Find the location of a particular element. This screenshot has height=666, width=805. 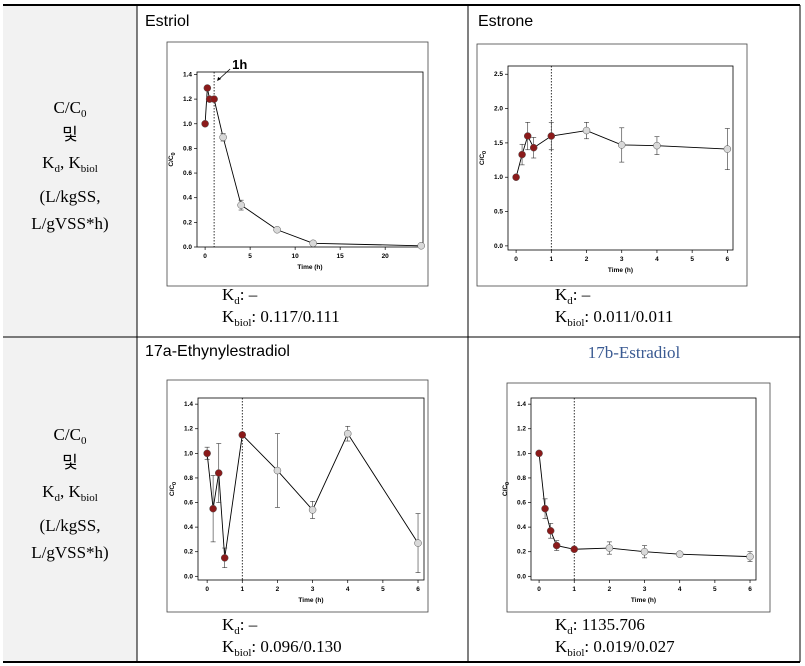

x-tick-label: 1 is located at coordinates (574, 589).